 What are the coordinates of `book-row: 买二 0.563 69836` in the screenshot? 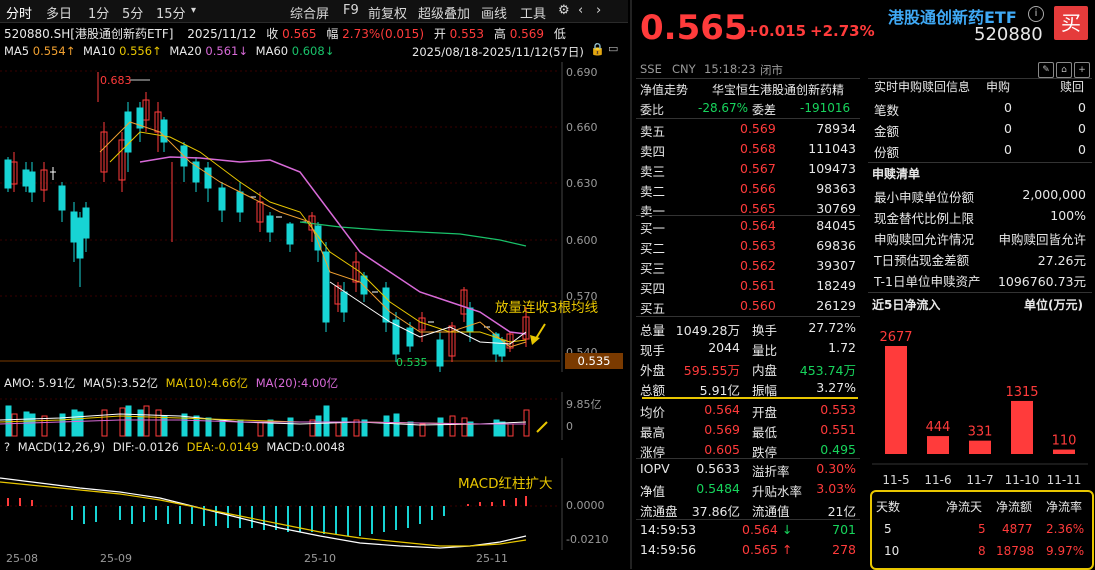 It's located at (748, 246).